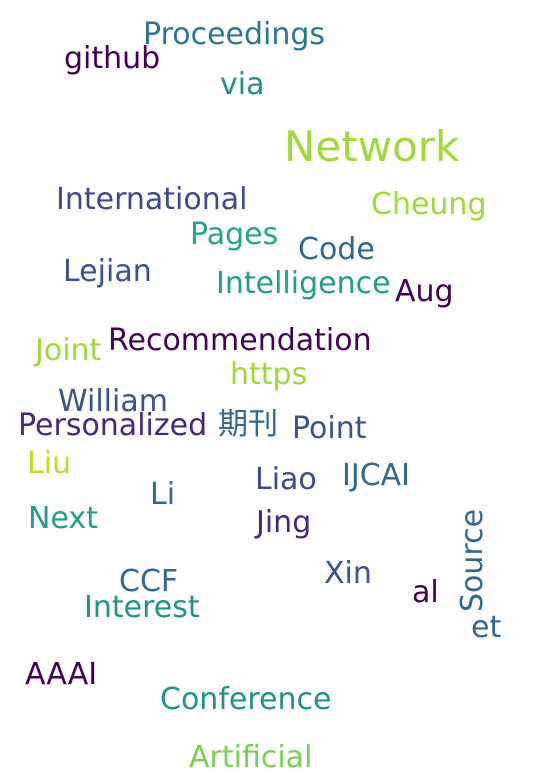  Describe the element at coordinates (152, 199) in the screenshot. I see `word-international: International` at that location.